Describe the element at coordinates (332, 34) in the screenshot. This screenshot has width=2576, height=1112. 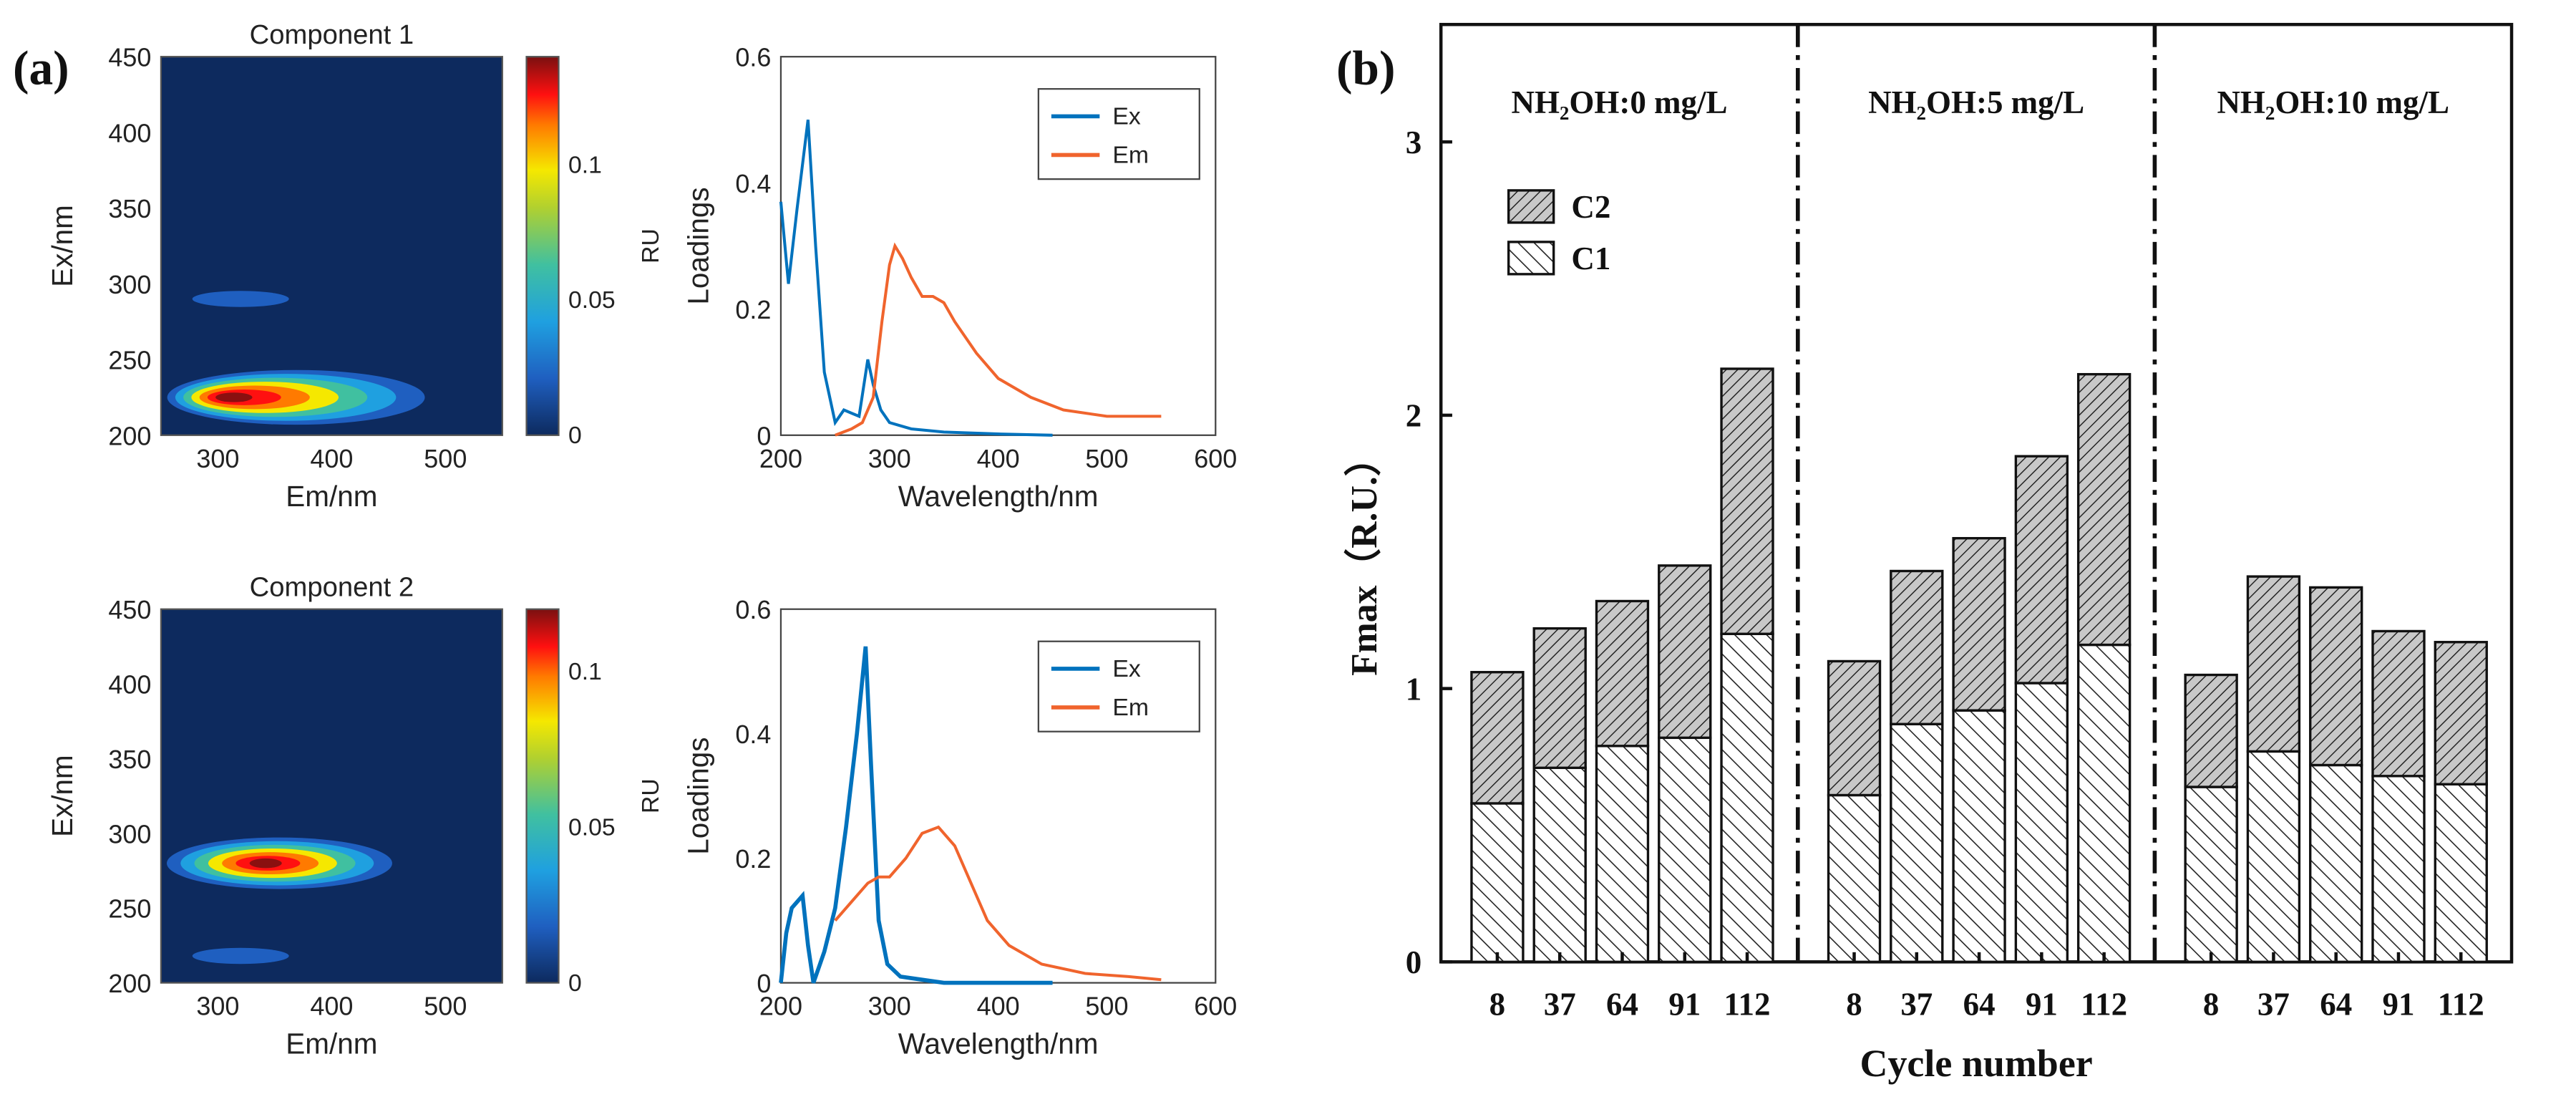
I see `plot-title: Component 1` at that location.